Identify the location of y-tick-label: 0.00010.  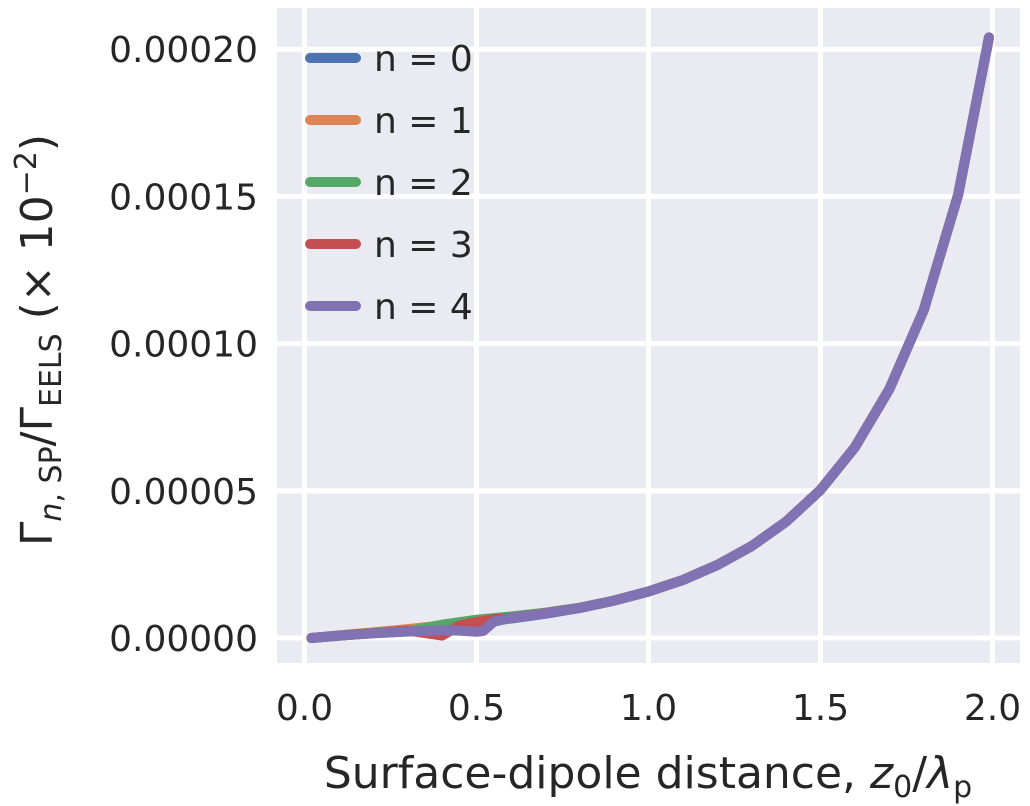
(183, 345).